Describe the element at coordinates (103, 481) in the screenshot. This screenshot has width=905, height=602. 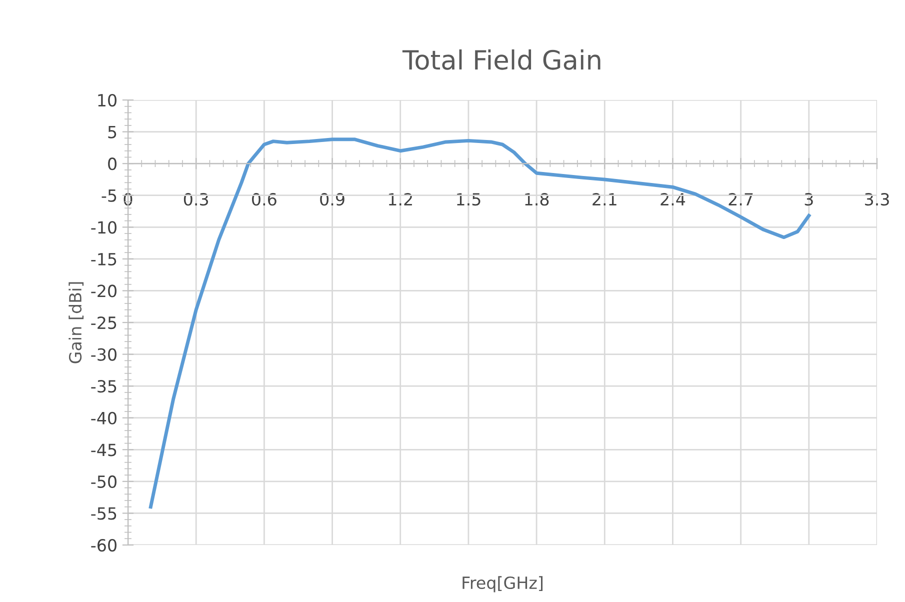
I see `y-tick-label: -50` at that location.